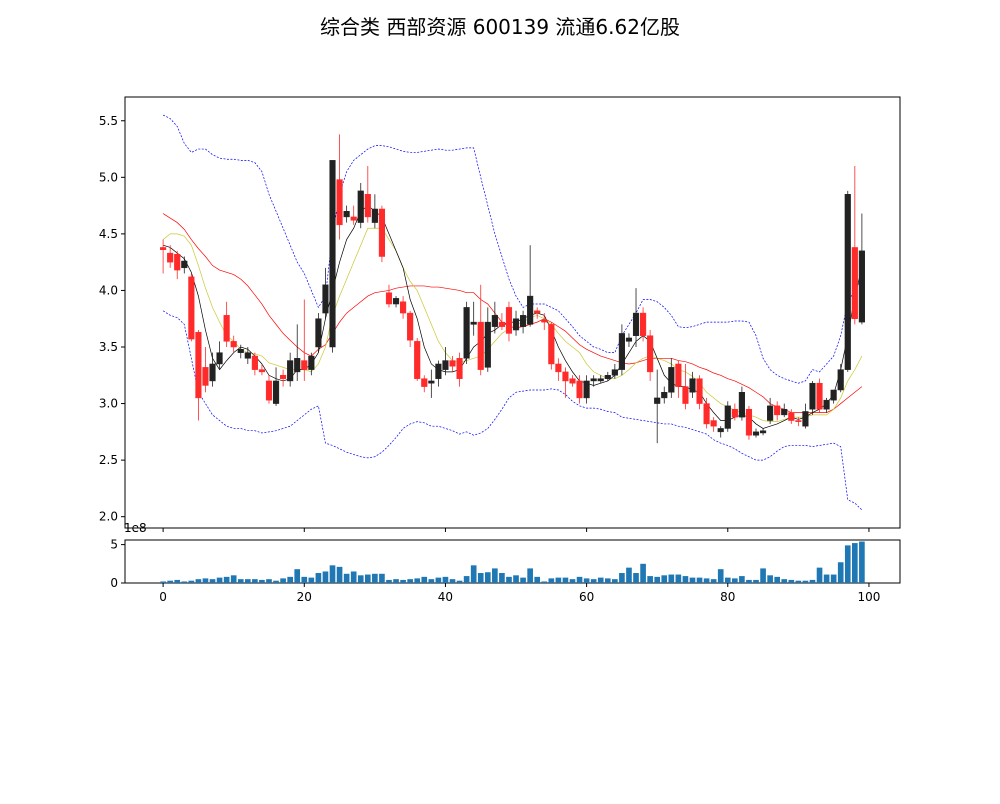 The height and width of the screenshot is (804, 1000). Describe the element at coordinates (512, 561) in the screenshot. I see `volume-axes` at that location.